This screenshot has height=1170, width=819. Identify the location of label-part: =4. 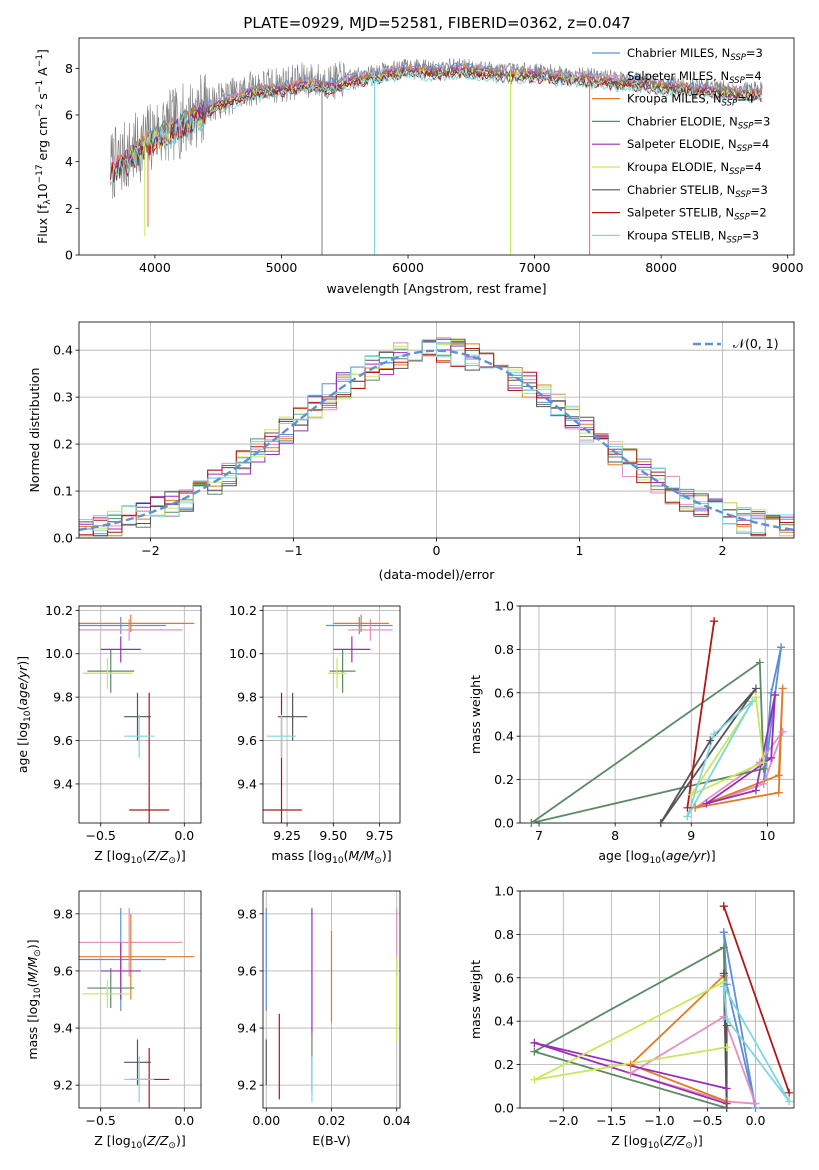
(745, 99).